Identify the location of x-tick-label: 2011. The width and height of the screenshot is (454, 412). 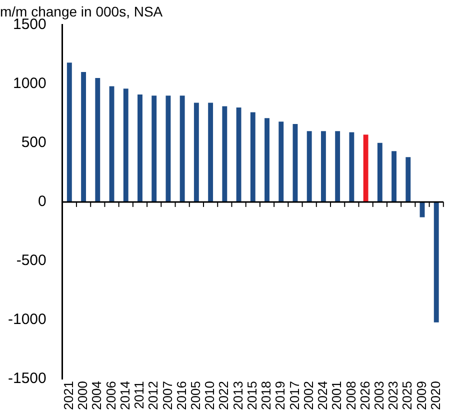
(139, 395).